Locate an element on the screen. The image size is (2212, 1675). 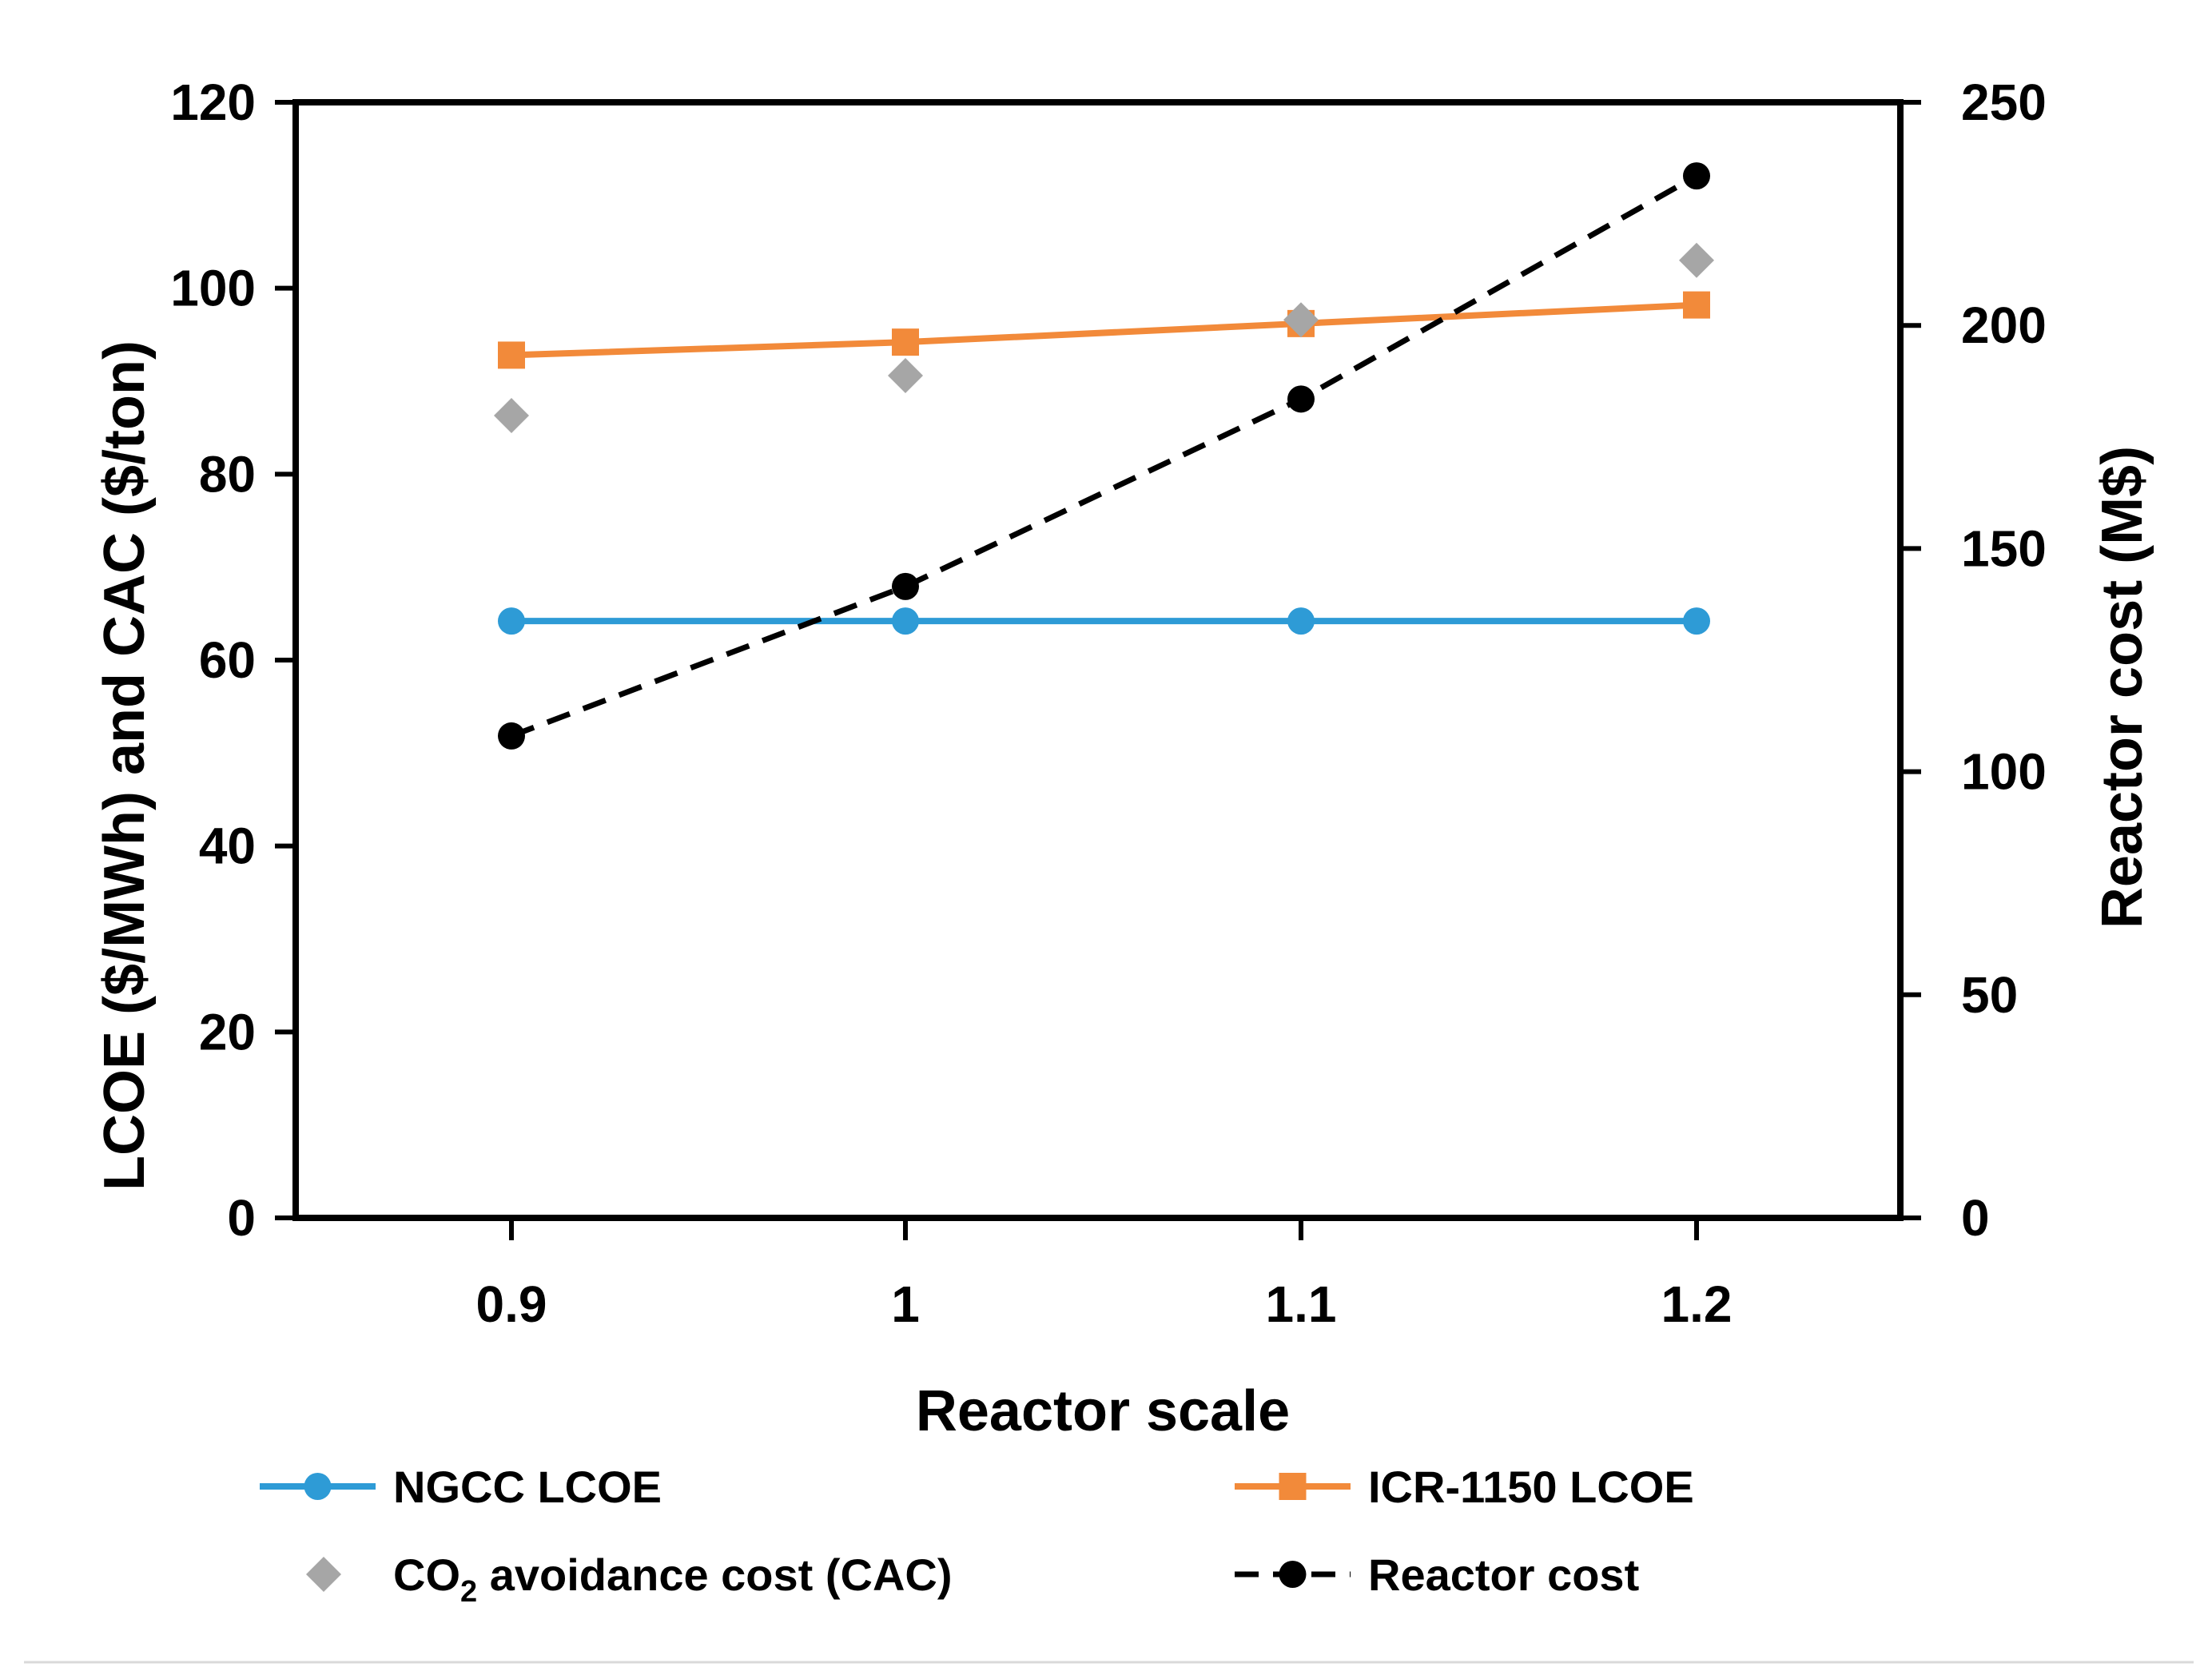
series-co2-avoidance-cost-cac- is located at coordinates (1104, 338).